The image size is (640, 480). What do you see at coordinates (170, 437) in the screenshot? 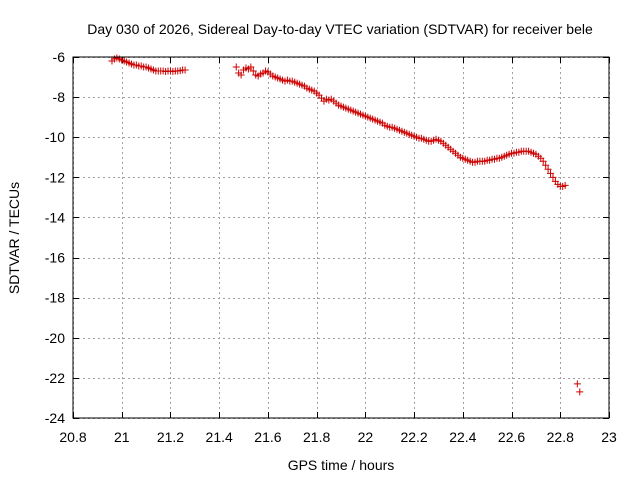
I see `x-tick-label: 21.2` at bounding box center [170, 437].